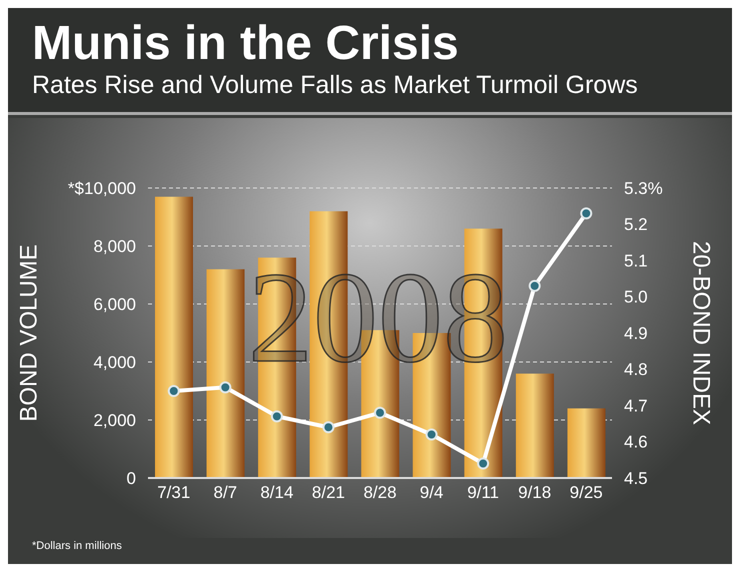  I want to click on x-tick-label: 9/11, so click(483, 492).